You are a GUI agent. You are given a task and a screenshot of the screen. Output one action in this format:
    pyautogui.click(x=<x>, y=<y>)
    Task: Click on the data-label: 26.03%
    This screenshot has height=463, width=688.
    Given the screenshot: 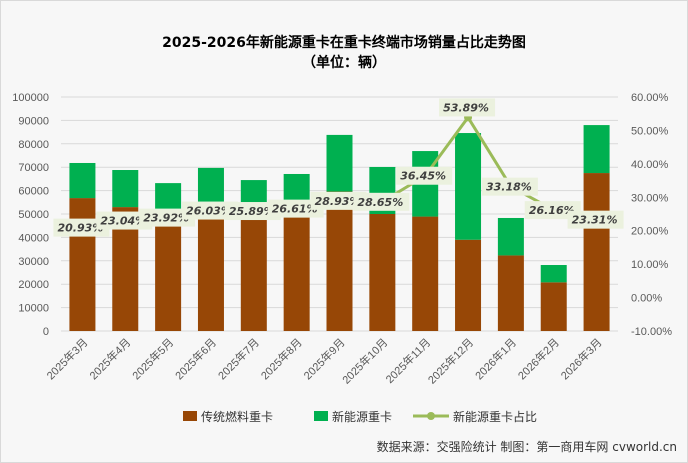 What is the action you would take?
    pyautogui.click(x=209, y=211)
    